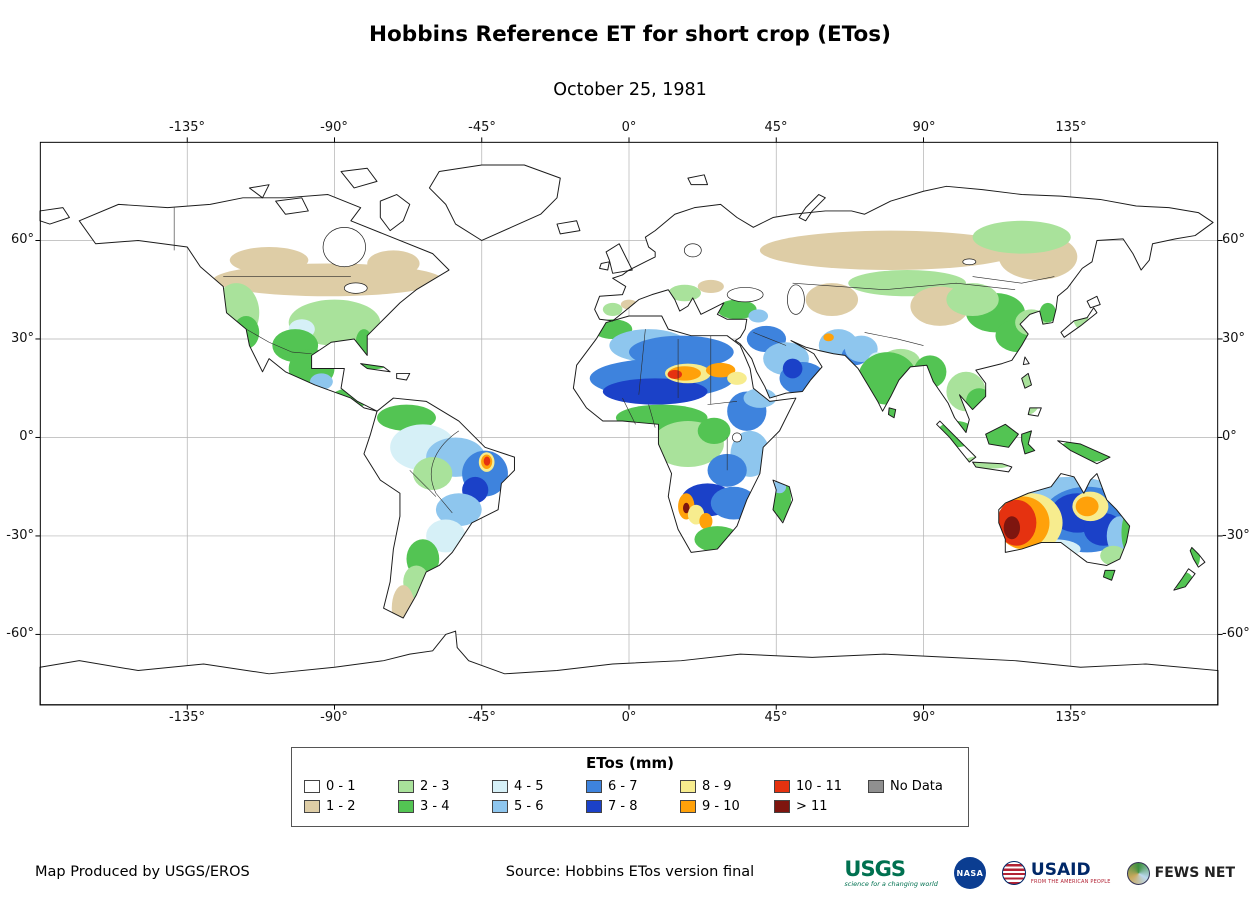 The height and width of the screenshot is (900, 1260). What do you see at coordinates (20, 535) in the screenshot?
I see `lat-label-left: -30°` at bounding box center [20, 535].